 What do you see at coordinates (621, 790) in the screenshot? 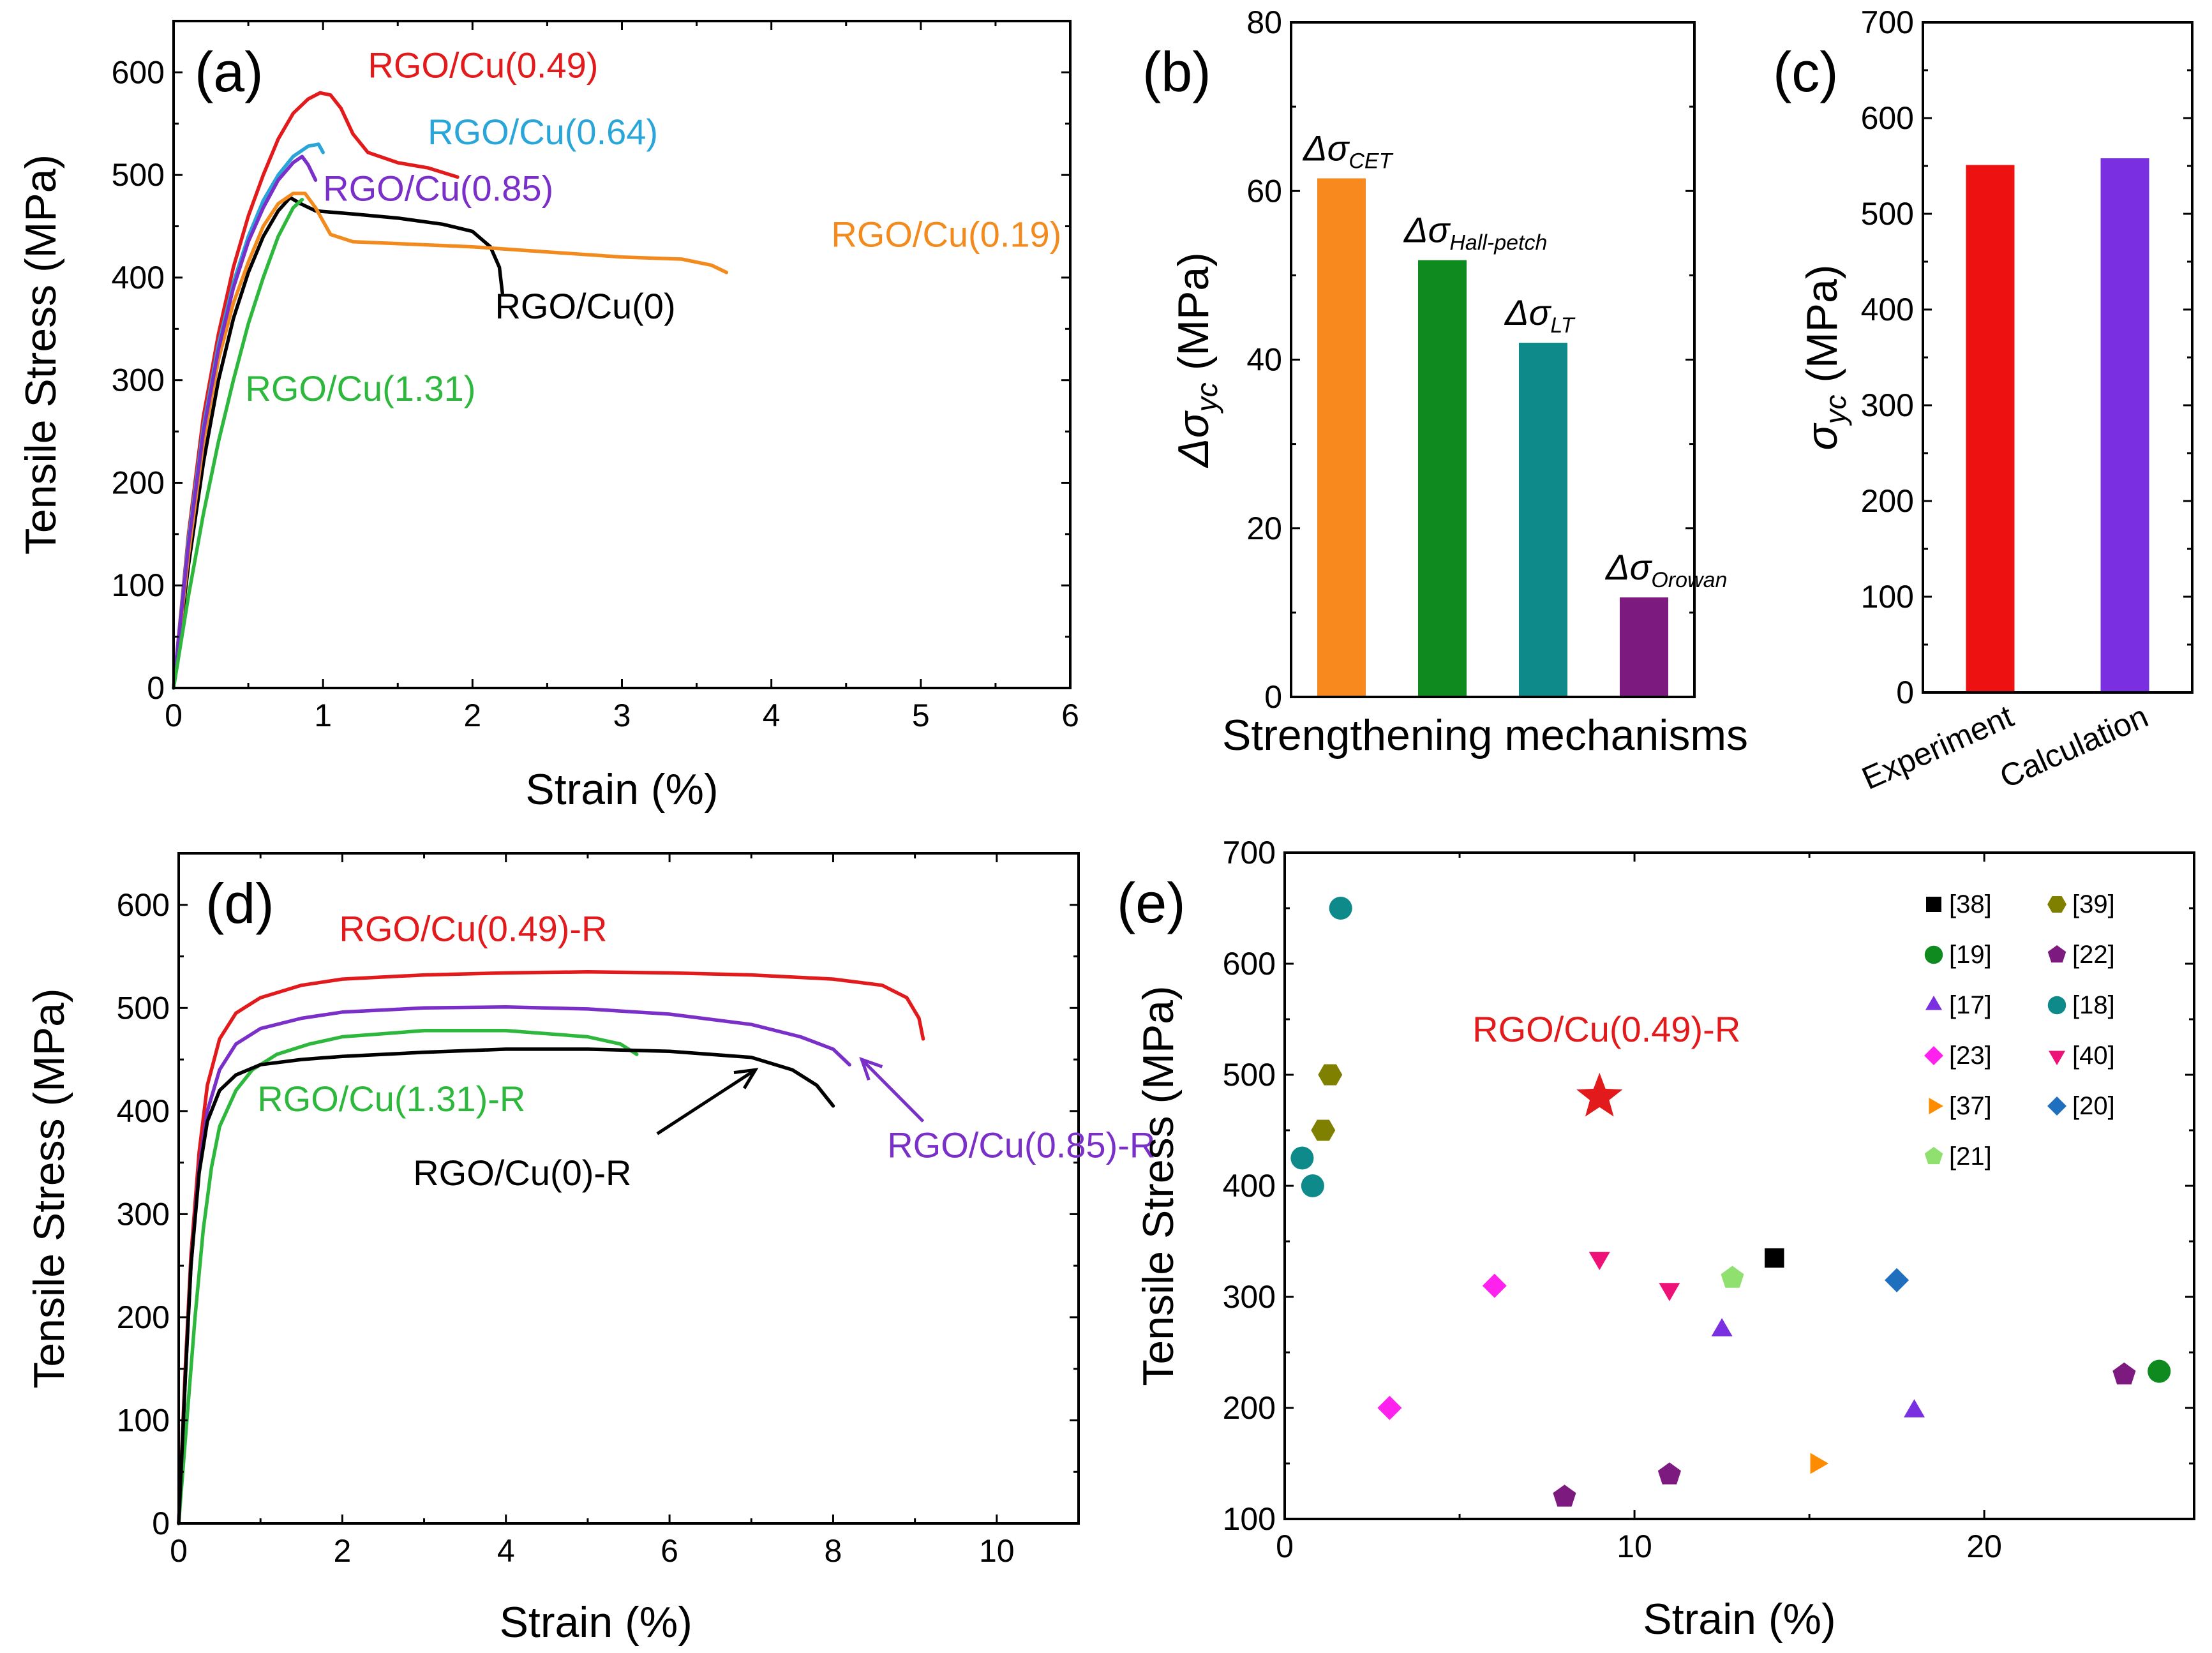
I see `x-axis-label: Strain (%)` at bounding box center [621, 790].